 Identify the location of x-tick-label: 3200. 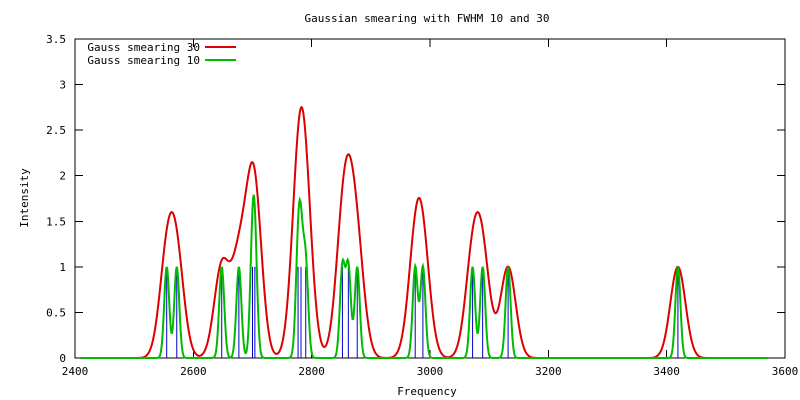
(548, 371).